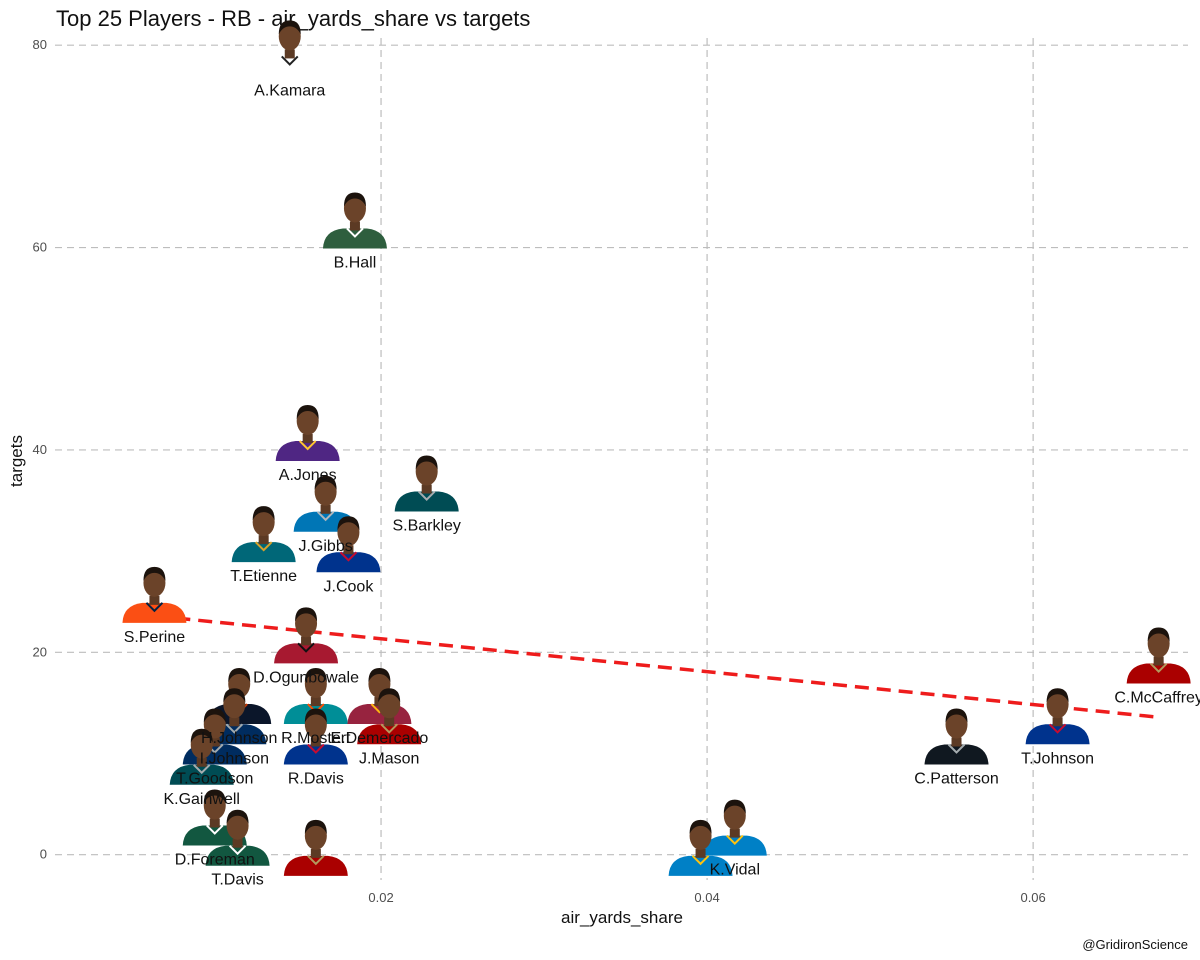 Image resolution: width=1200 pixels, height=960 pixels. What do you see at coordinates (40, 247) in the screenshot?
I see `y-tick-label: 60` at bounding box center [40, 247].